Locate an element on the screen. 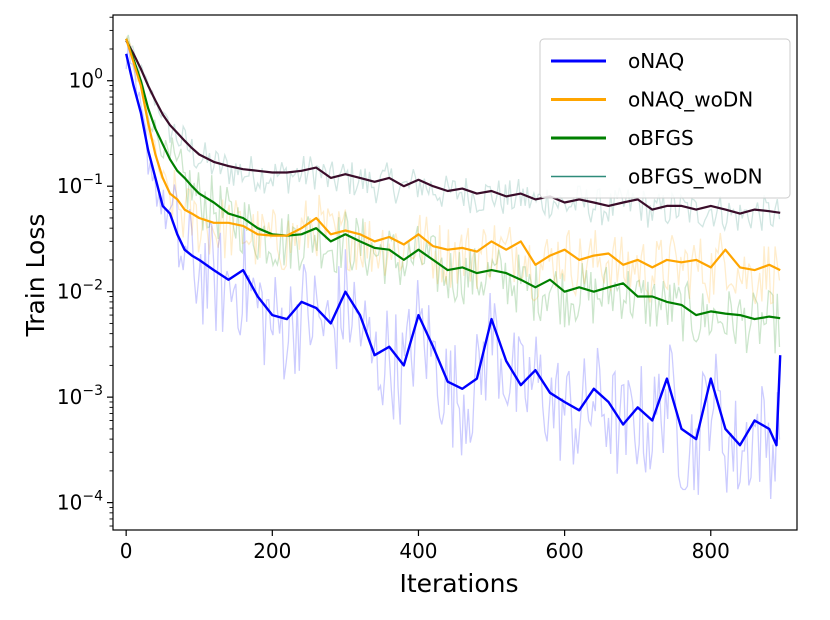 The width and height of the screenshot is (830, 620). x-tick-label: 400 is located at coordinates (418, 551).